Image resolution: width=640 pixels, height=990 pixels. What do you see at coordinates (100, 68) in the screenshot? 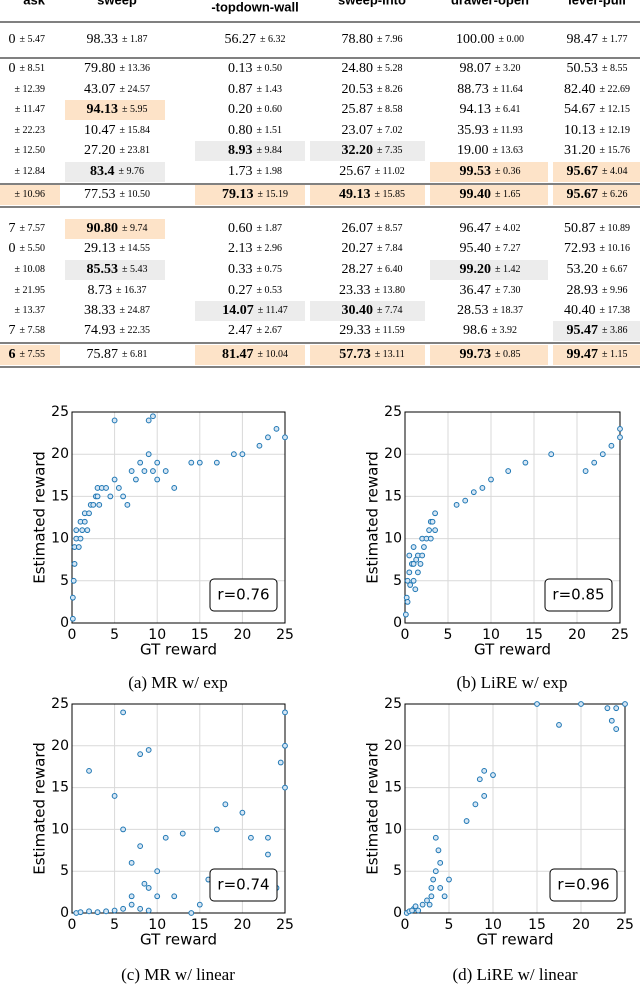
I see `cell-mean: 79.80` at bounding box center [100, 68].